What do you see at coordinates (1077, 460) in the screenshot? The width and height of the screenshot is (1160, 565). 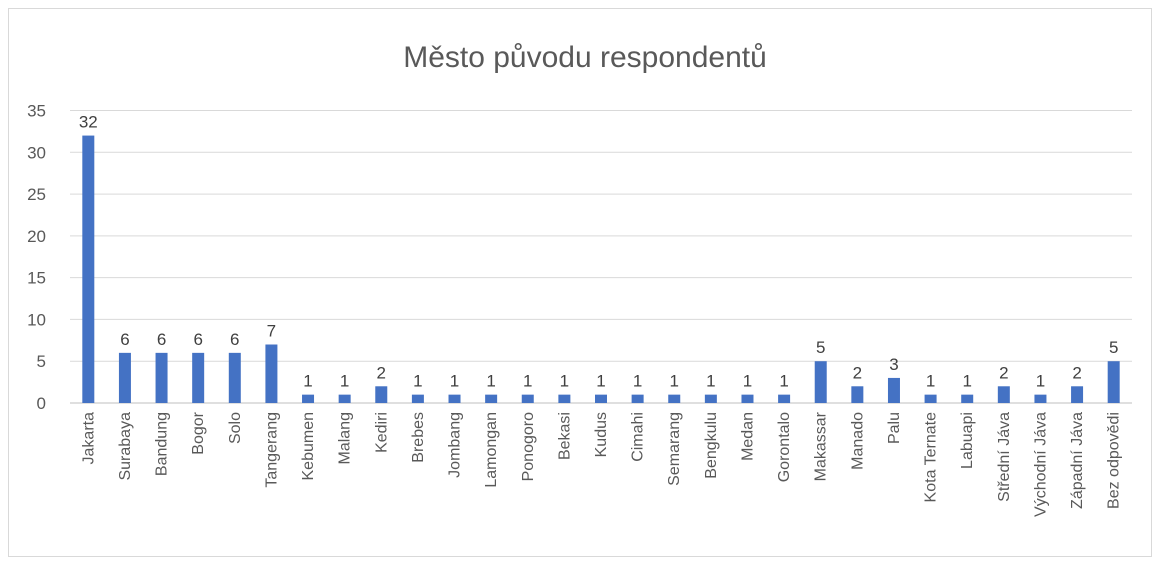 I see `category-label: Západní Jáva` at bounding box center [1077, 460].